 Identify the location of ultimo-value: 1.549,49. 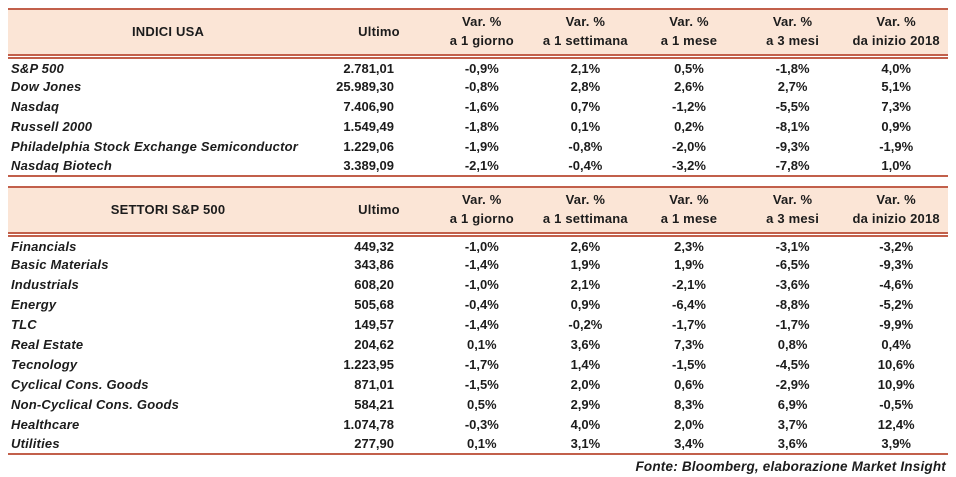
(368, 126).